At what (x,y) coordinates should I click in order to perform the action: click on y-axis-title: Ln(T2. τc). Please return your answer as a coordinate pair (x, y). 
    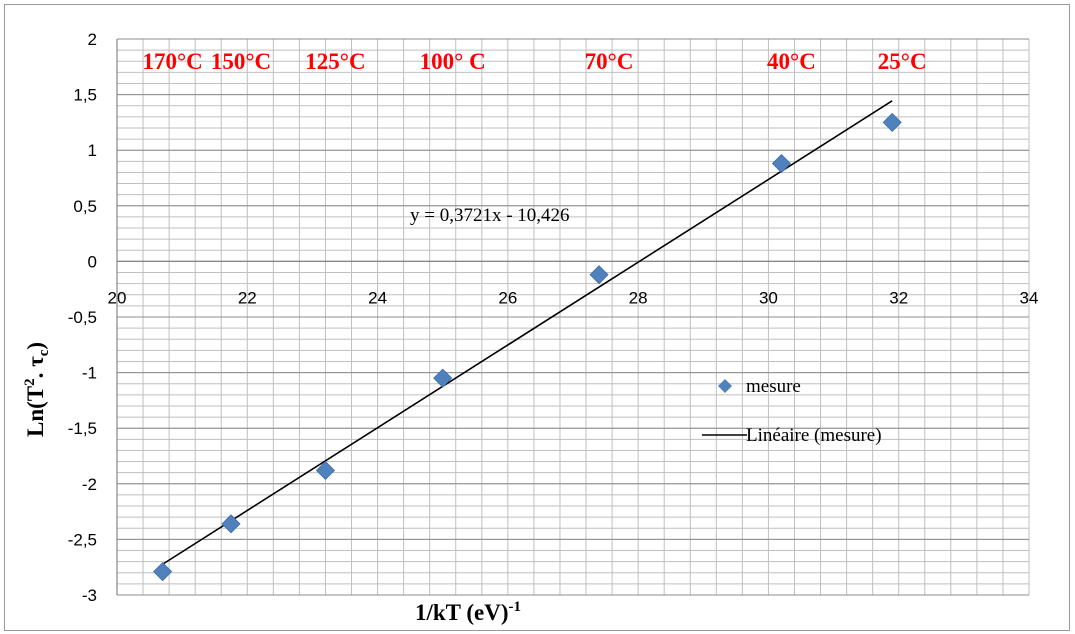
    Looking at the image, I should click on (37, 389).